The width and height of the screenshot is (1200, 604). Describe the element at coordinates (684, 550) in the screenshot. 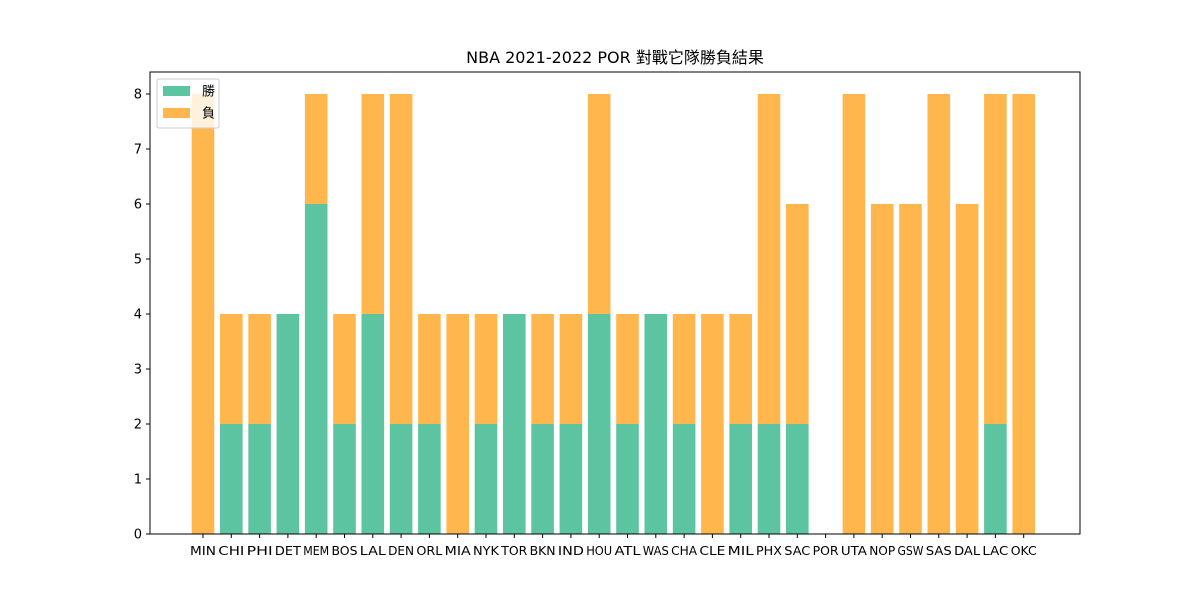

I see `x-tick-label-cha: CHA` at that location.